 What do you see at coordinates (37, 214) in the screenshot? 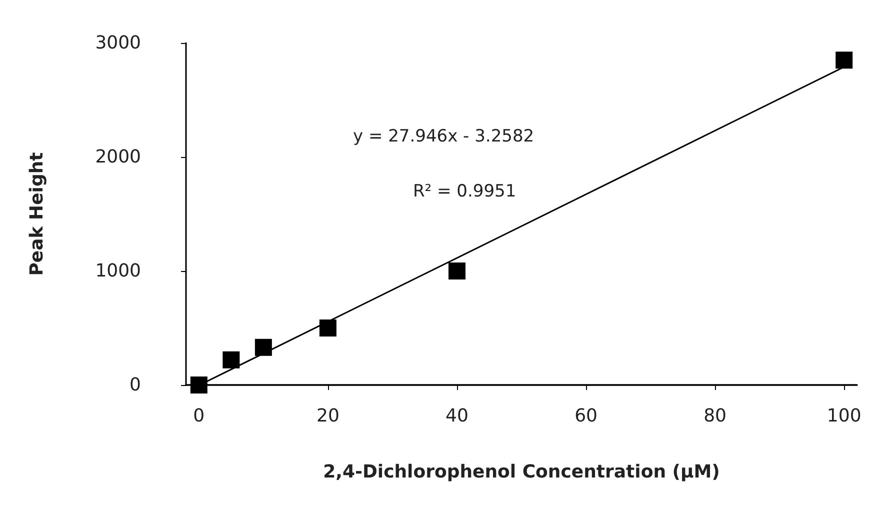
I see `y-axis-title: Peak Height` at bounding box center [37, 214].